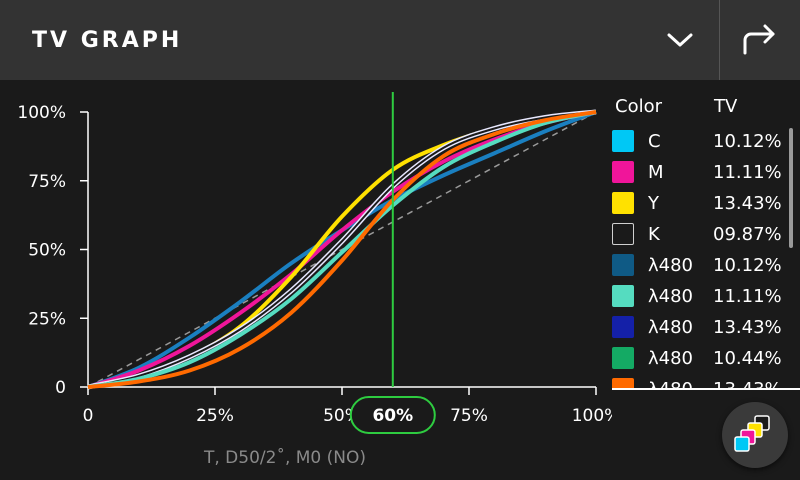  What do you see at coordinates (702, 172) in the screenshot?
I see `legend-row: M 11.11%` at bounding box center [702, 172].